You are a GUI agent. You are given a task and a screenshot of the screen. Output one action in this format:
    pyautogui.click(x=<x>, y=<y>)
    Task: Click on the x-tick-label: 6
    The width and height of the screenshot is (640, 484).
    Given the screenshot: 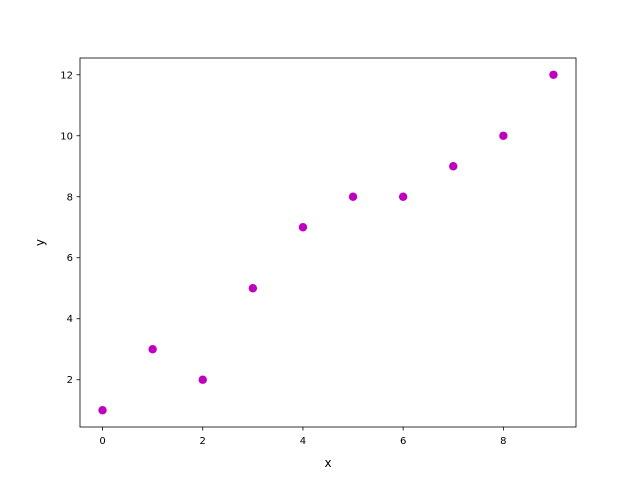 What is the action you would take?
    pyautogui.click(x=403, y=441)
    